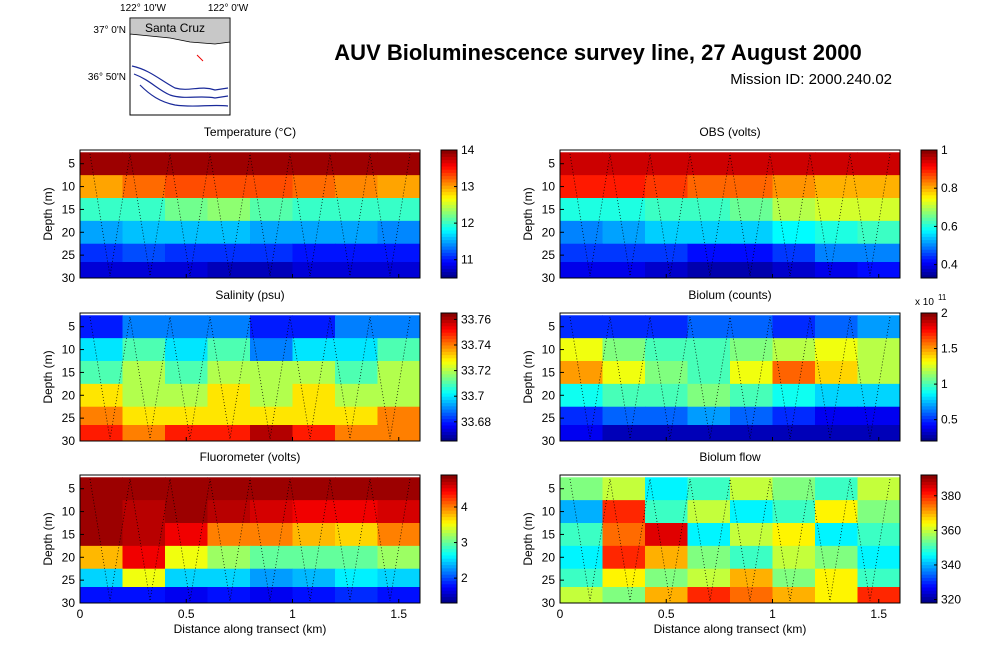 The height and width of the screenshot is (655, 1000). What do you see at coordinates (464, 543) in the screenshot?
I see `colorbar-tick-label: 3` at bounding box center [464, 543].